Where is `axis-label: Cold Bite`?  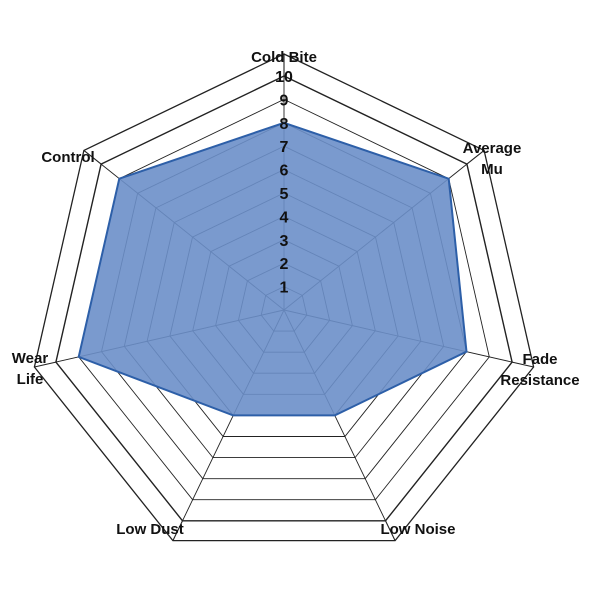
axis-label: Cold Bite is located at coordinates (284, 57).